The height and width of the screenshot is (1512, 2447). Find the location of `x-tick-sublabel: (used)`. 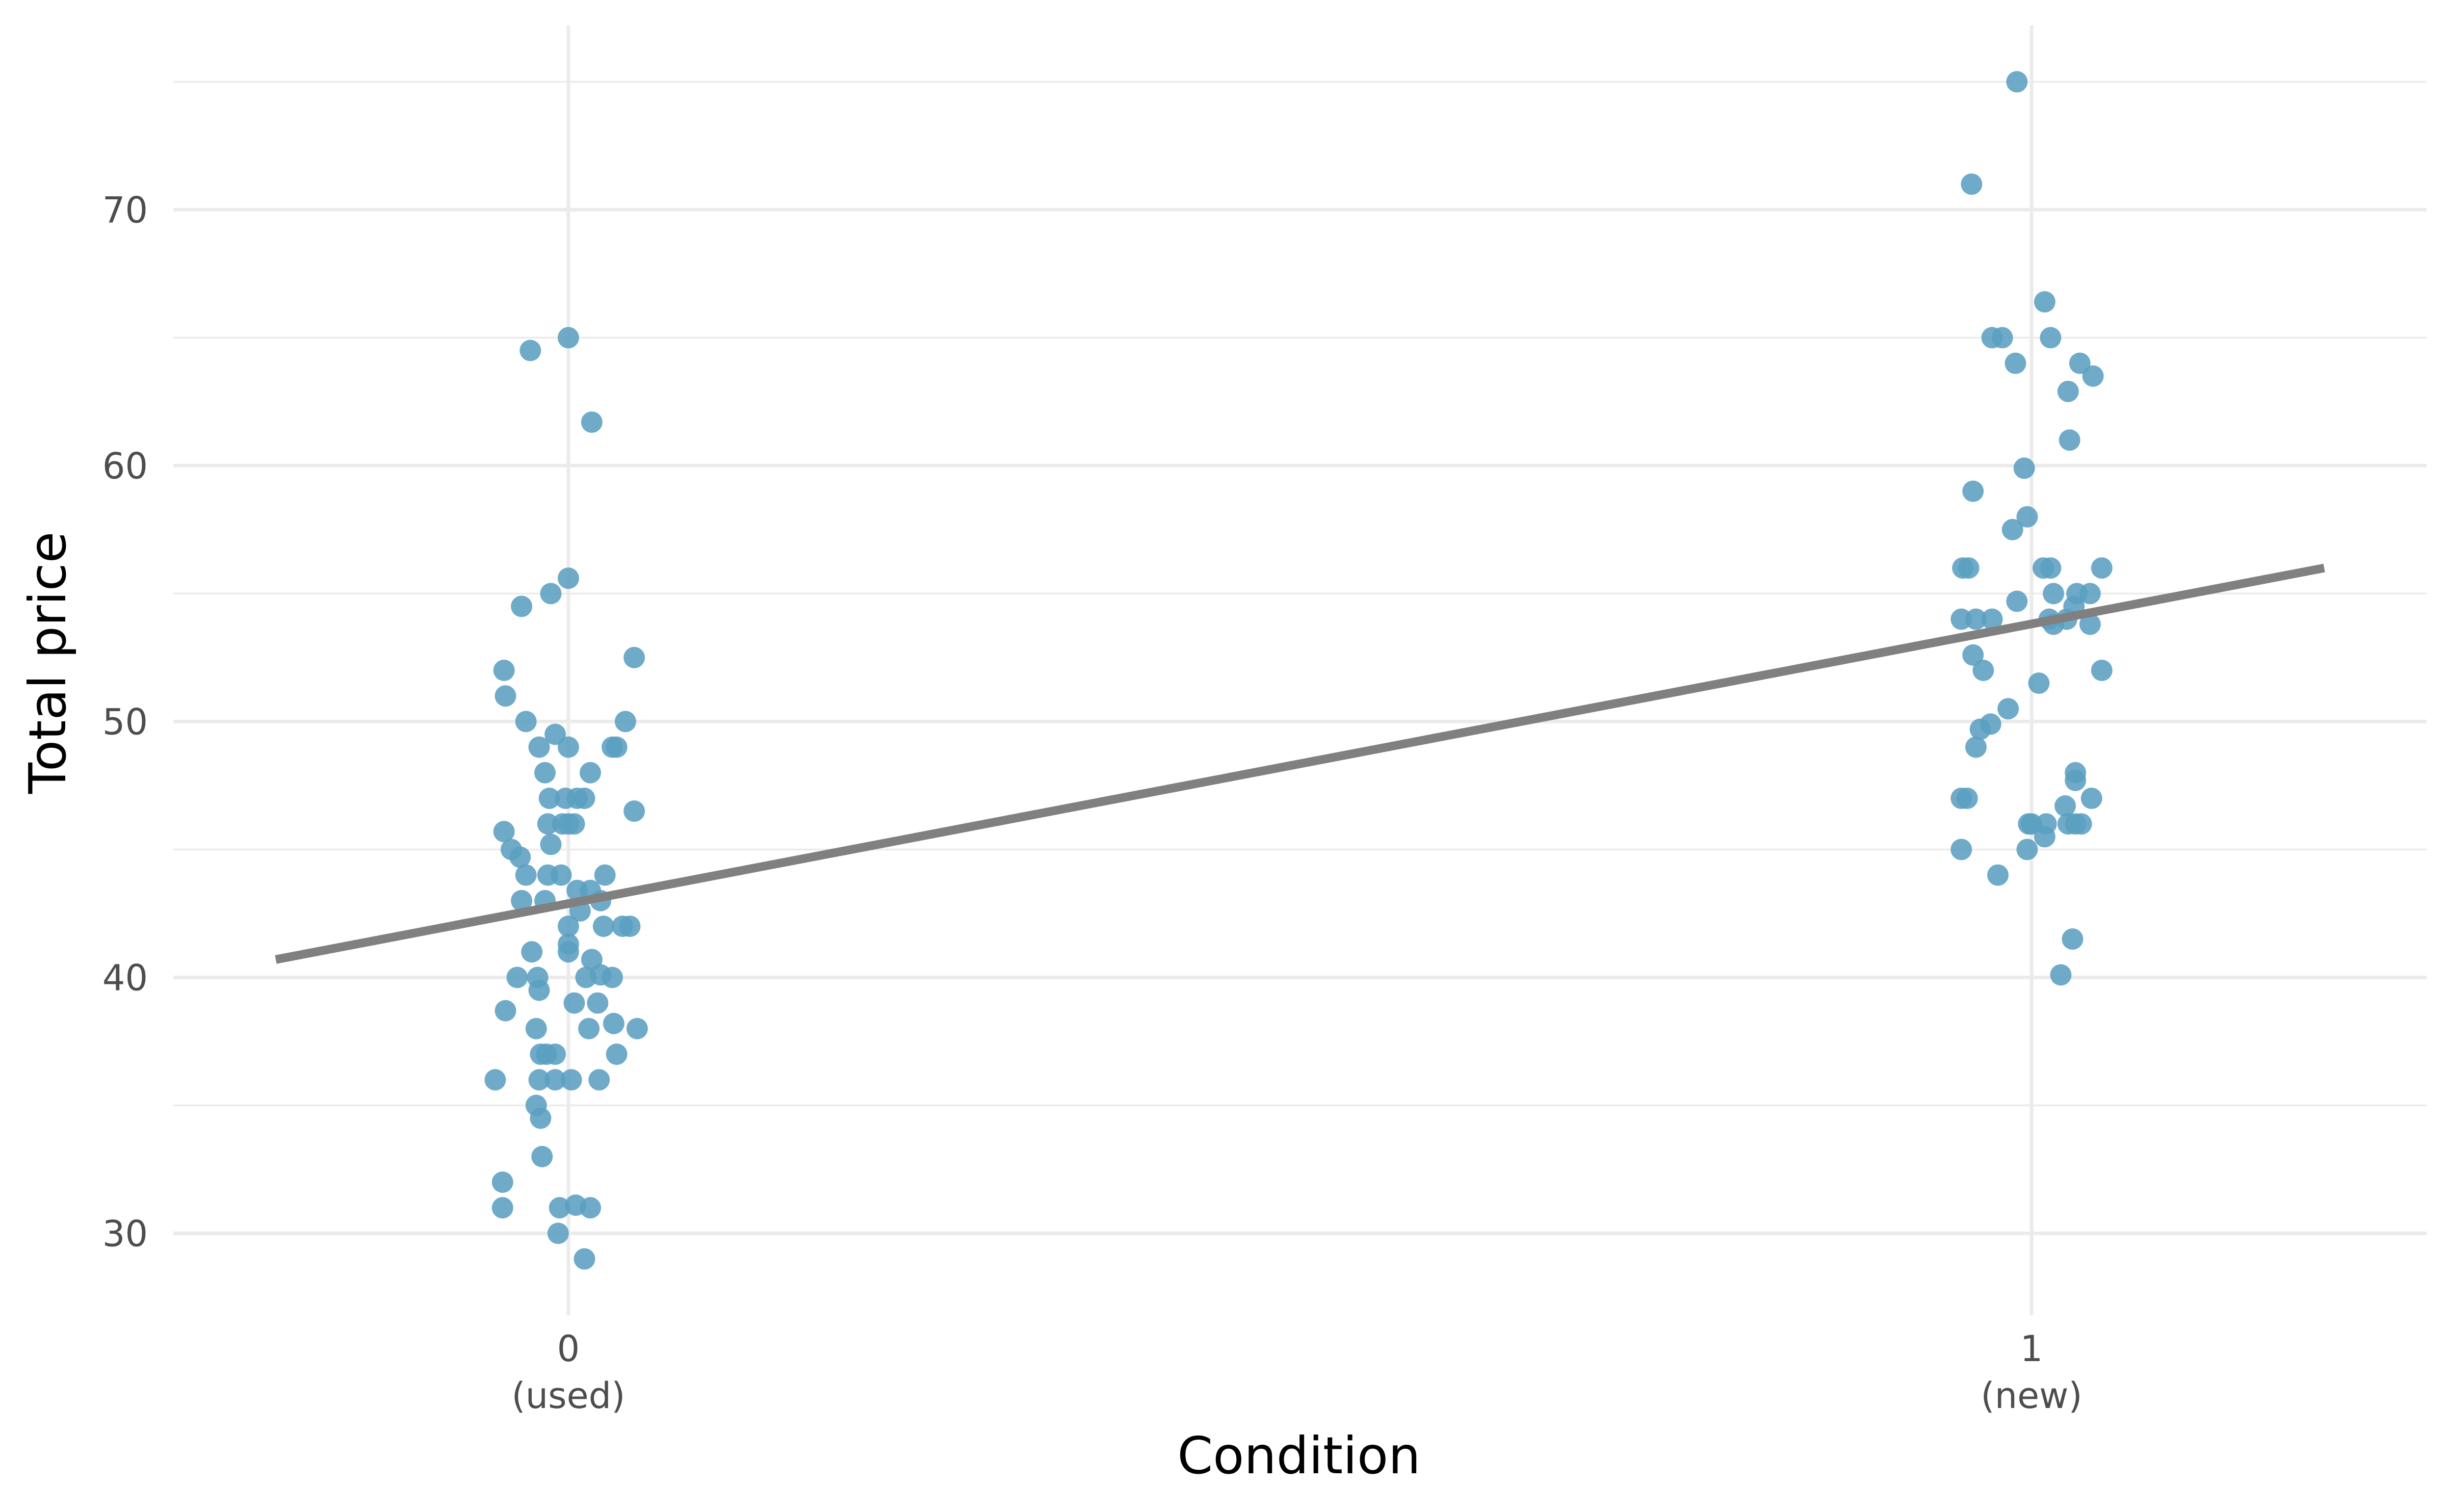

x-tick-sublabel: (used) is located at coordinates (568, 1396).